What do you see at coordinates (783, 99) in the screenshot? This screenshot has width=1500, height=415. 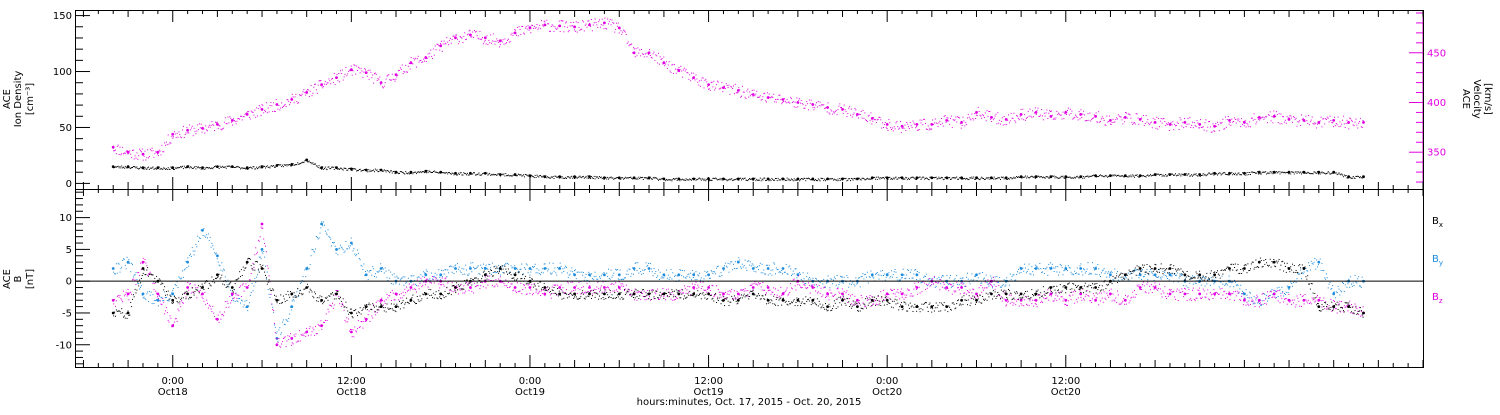 I see `velocity-point` at bounding box center [783, 99].